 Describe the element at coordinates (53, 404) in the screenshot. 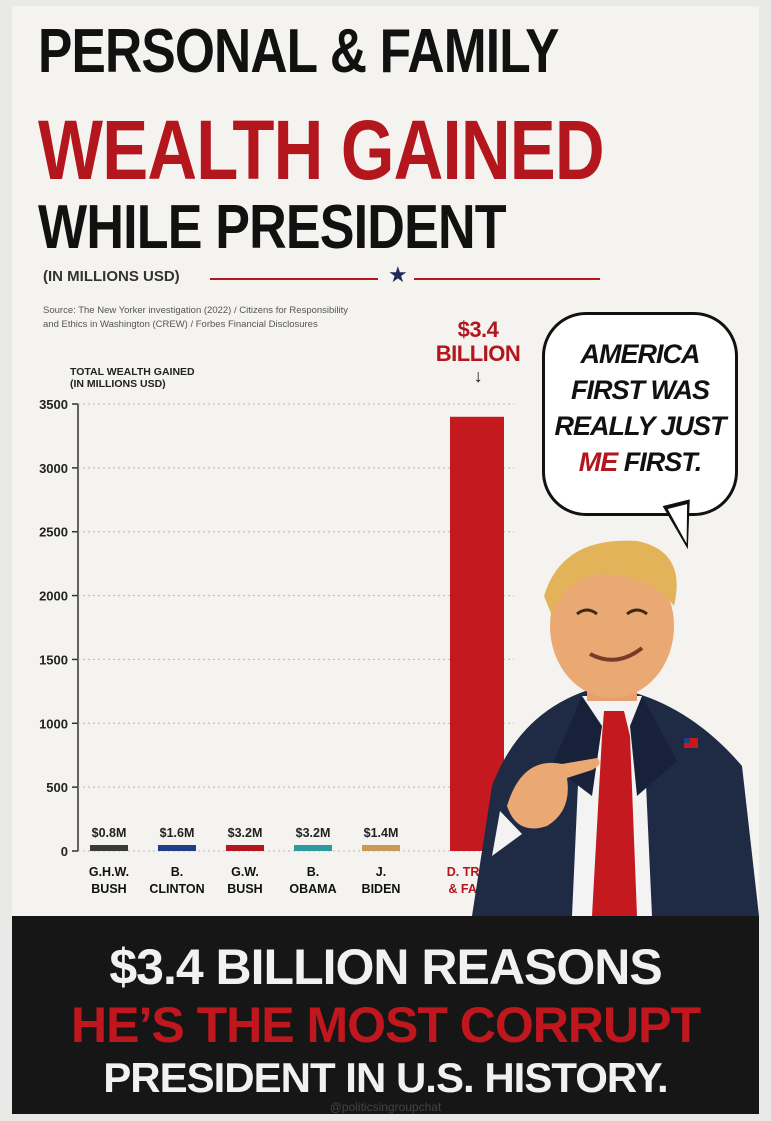

I see `y-tick-label: 3500` at that location.